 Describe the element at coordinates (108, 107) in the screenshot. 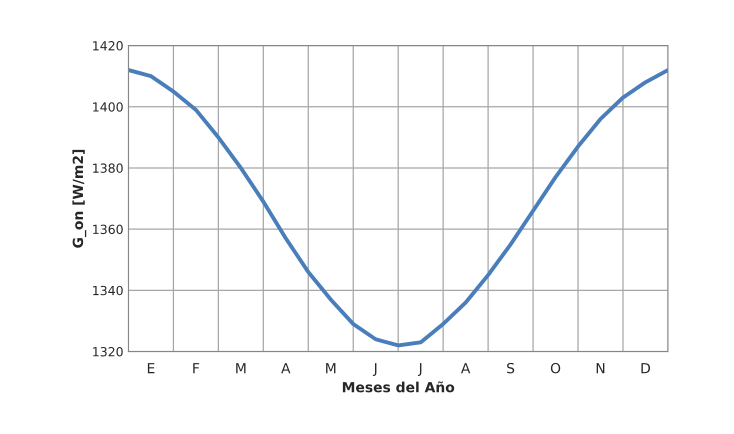

I see `y-tick-label: 1400` at that location.